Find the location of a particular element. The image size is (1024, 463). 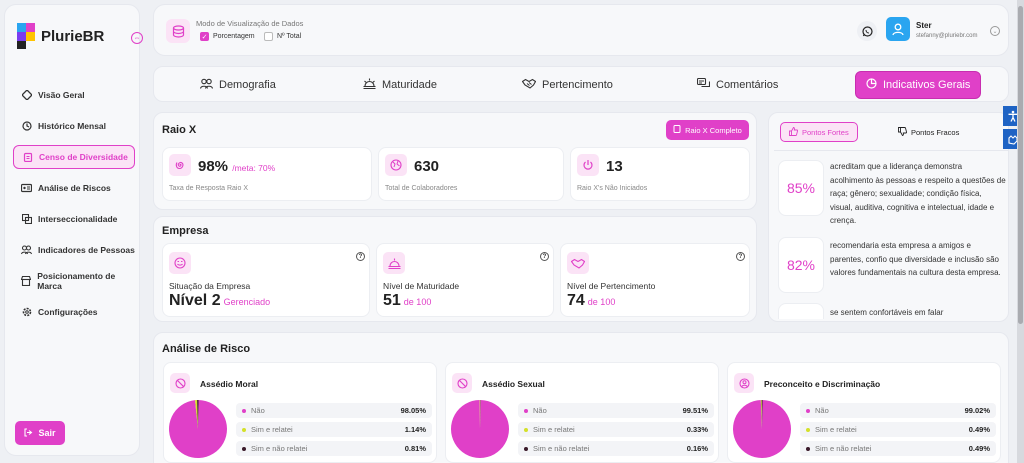

sidebar-item-label: Análise de Riscos is located at coordinates (74, 188).